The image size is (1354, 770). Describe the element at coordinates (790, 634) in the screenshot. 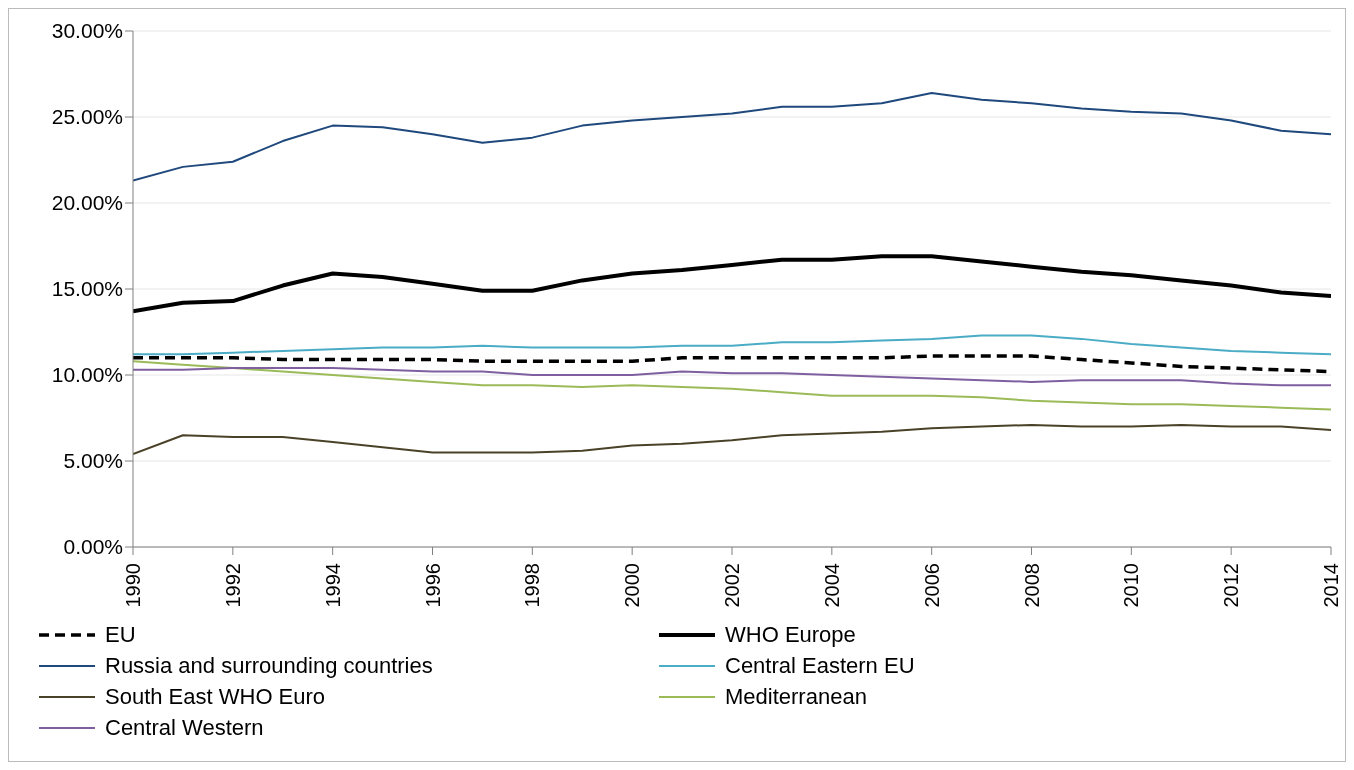

I see `legend-label: WHO Europe` at that location.